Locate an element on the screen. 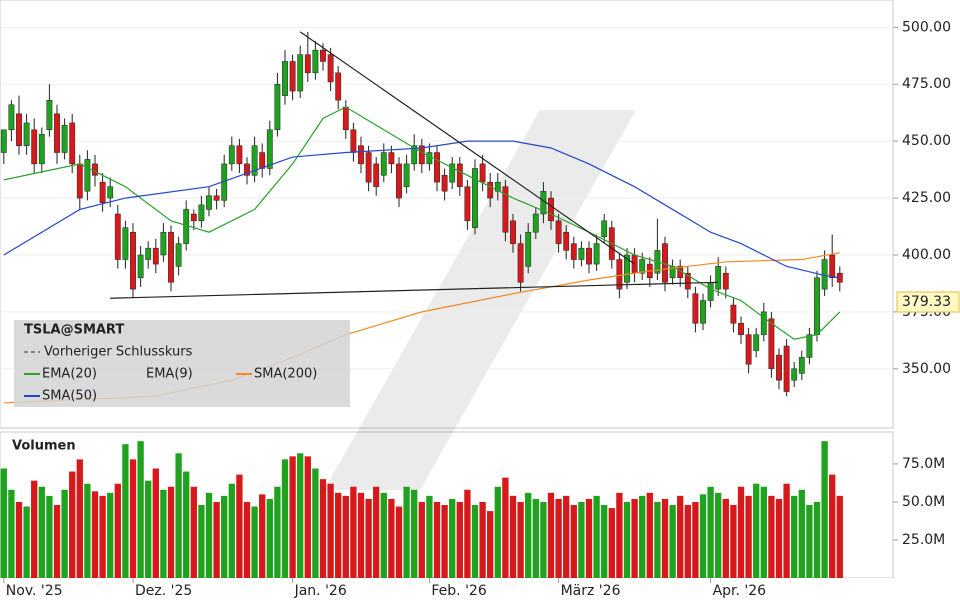 The height and width of the screenshot is (600, 960). y-tick-label: 50.0M is located at coordinates (923, 502).